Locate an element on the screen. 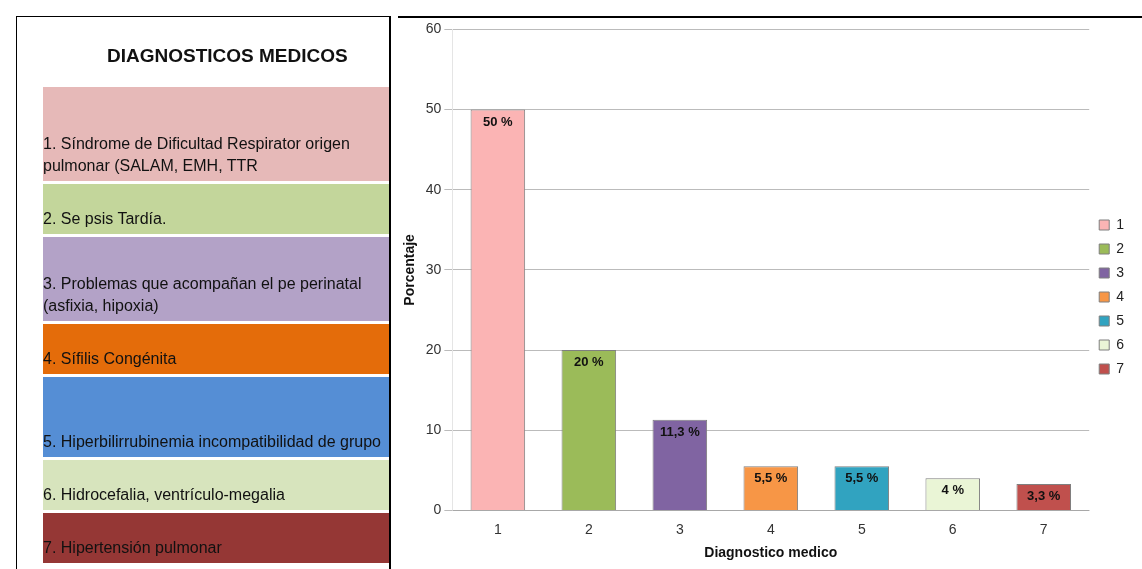 The image size is (1142, 569). legend-label: 4 is located at coordinates (1120, 295).